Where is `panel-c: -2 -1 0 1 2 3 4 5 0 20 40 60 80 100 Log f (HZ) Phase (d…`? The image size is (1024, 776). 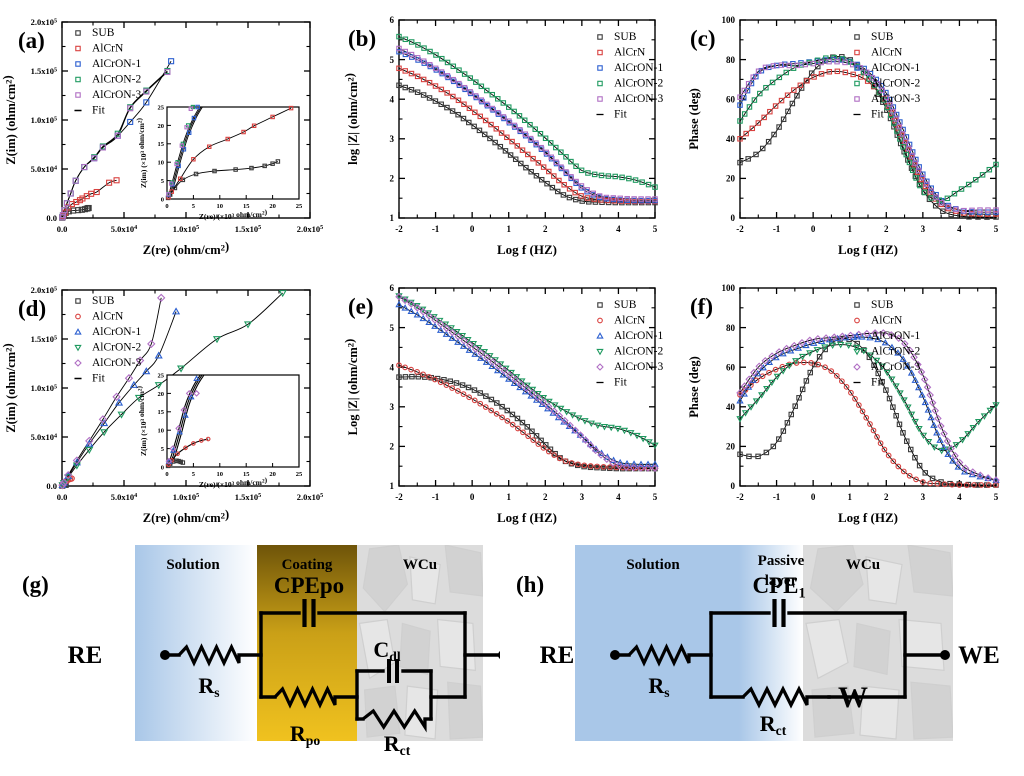 panel-c: -2 -1 0 1 2 3 4 5 0 20 40 60 80 100 Log f (HZ) Phase (d… is located at coordinates (852, 134).